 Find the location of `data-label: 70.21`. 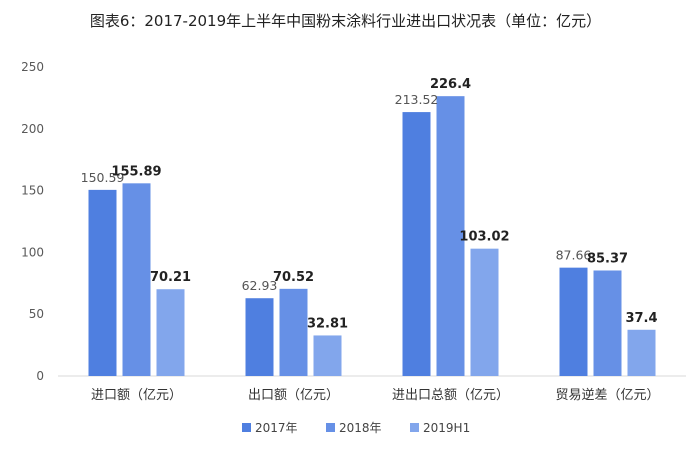

data-label: 70.21 is located at coordinates (170, 277).